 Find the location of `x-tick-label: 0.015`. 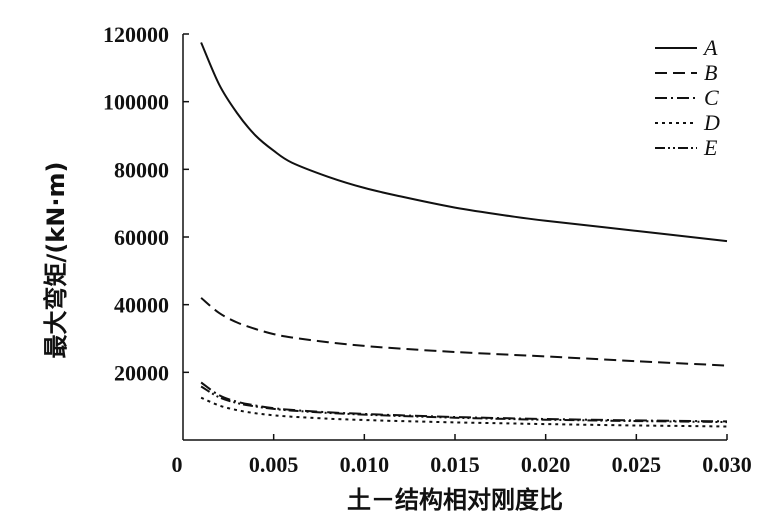

x-tick-label: 0.015 is located at coordinates (455, 464).